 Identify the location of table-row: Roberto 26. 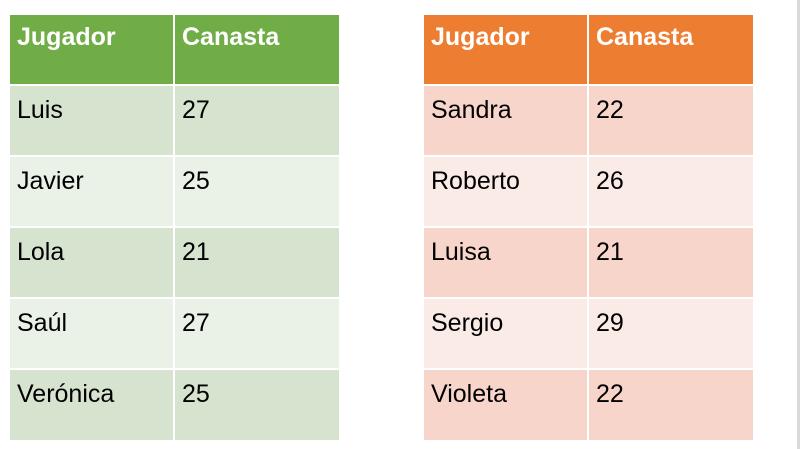
(588, 191).